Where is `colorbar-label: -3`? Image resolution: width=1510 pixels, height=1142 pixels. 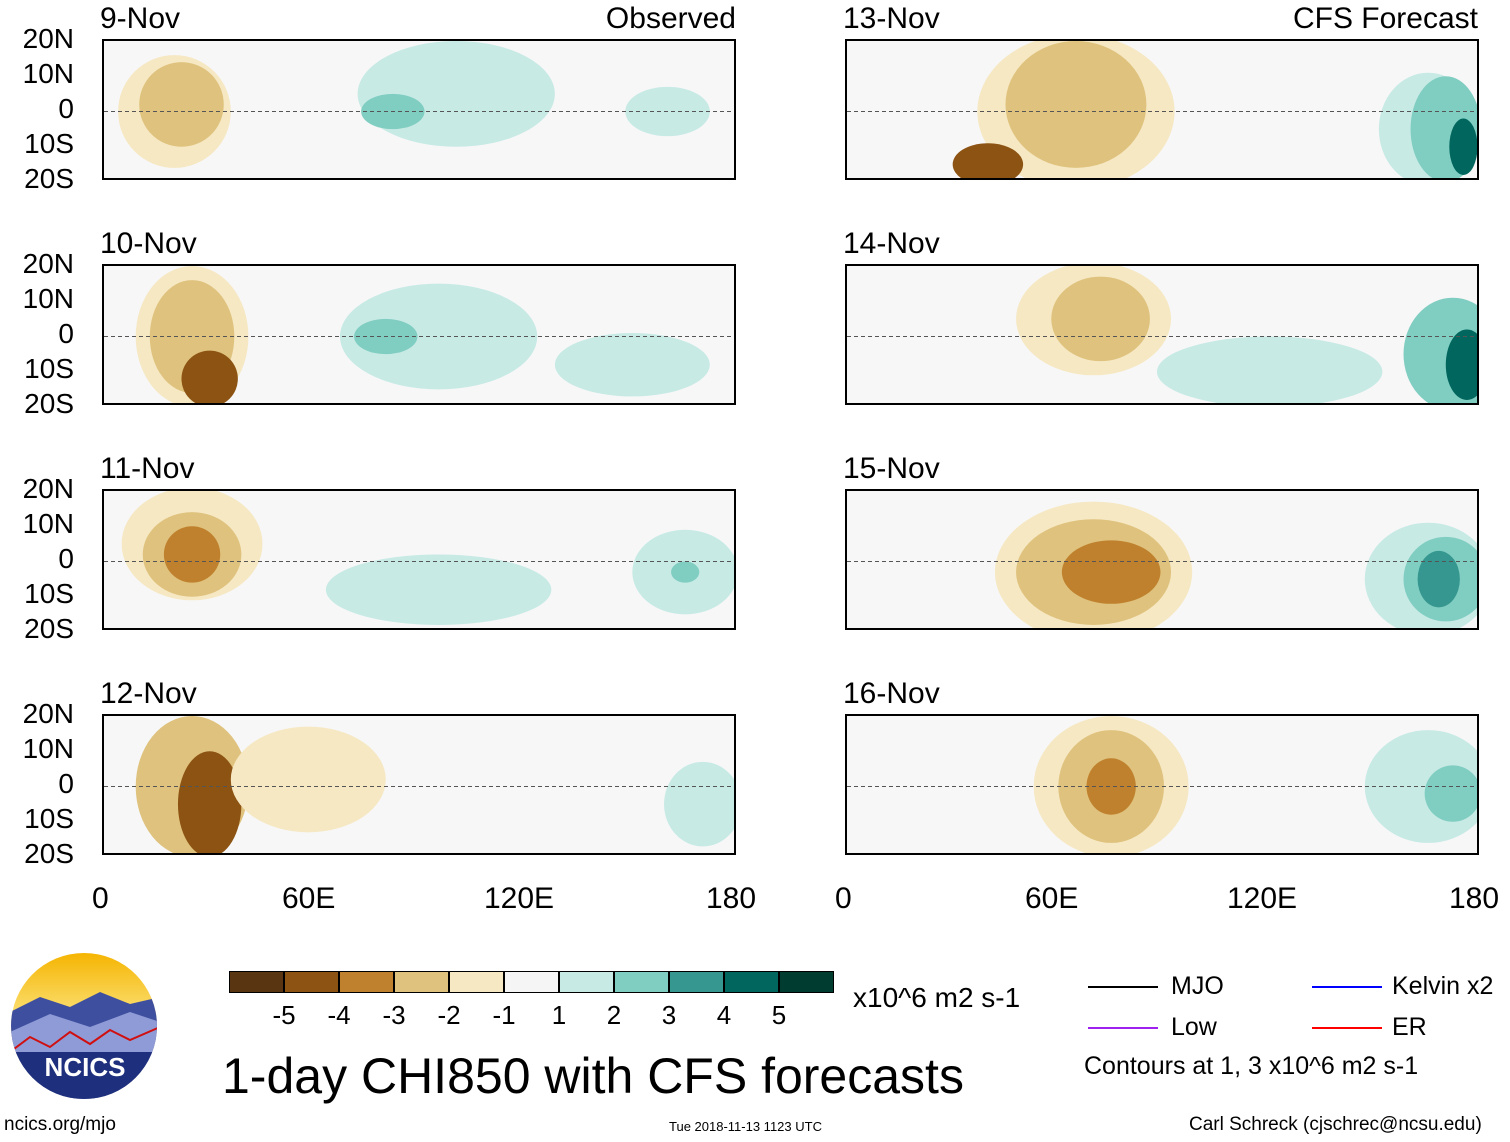
colorbar-label: -3 is located at coordinates (394, 1015).